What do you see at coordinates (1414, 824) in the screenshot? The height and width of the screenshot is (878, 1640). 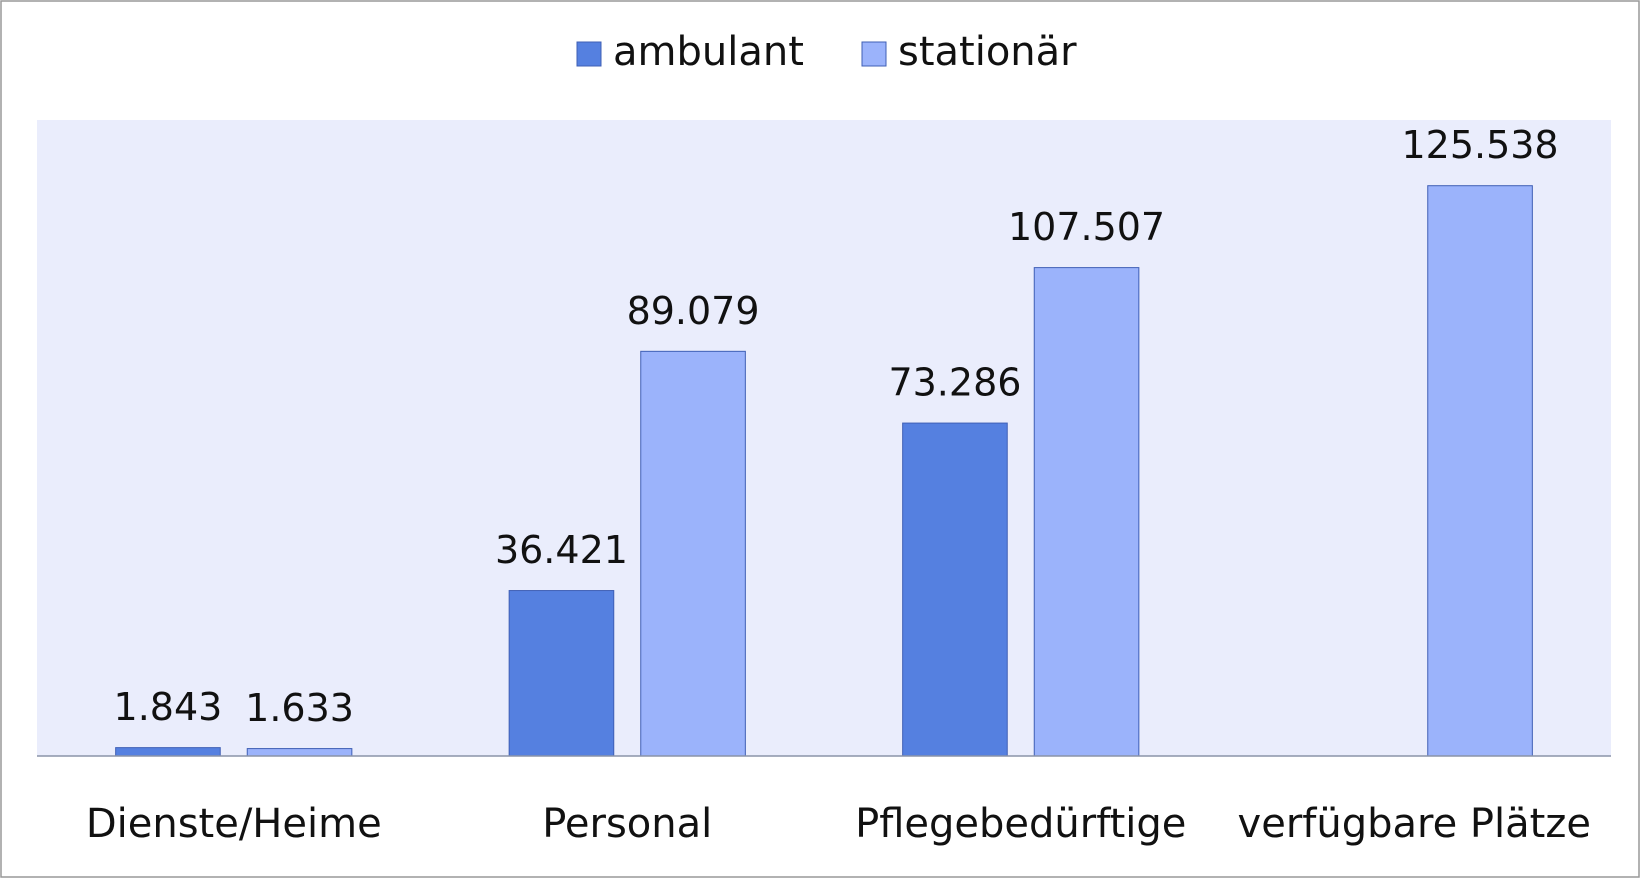 I see `x-tick-label: verfügbare Plätze` at bounding box center [1414, 824].